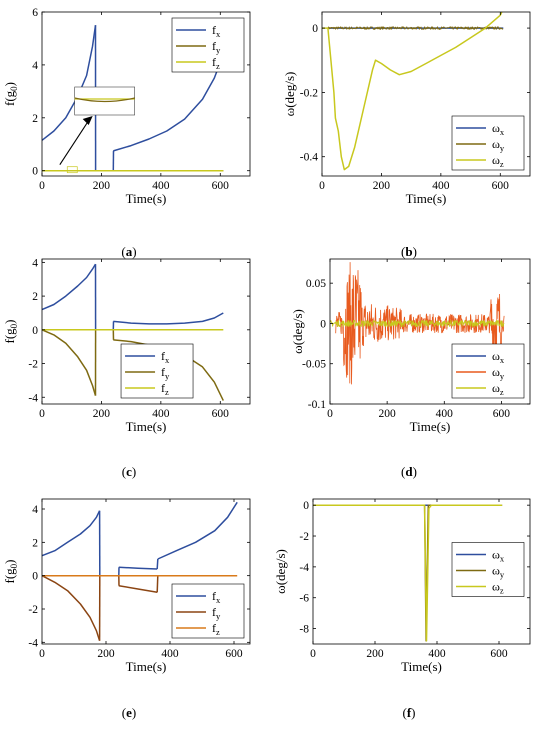 The image size is (550, 729). I want to click on caption-a-letter: a, so click(129, 251).